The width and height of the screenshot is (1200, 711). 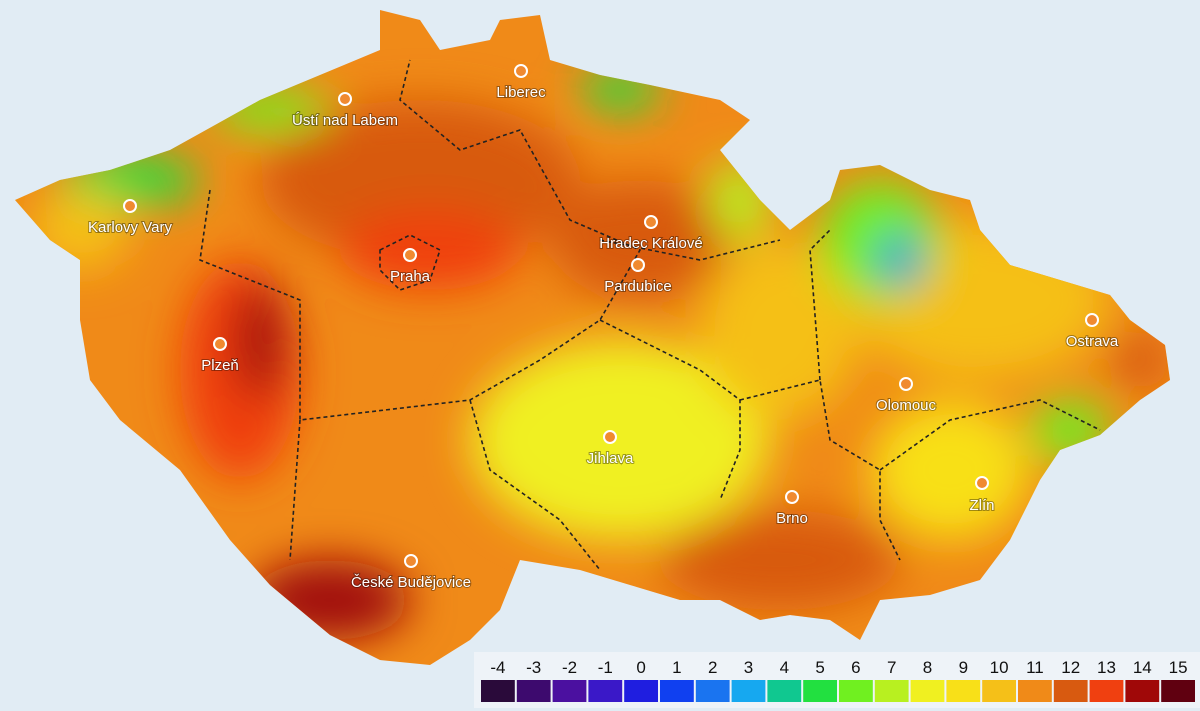 I want to click on city-label: Jihlava, so click(x=610, y=458).